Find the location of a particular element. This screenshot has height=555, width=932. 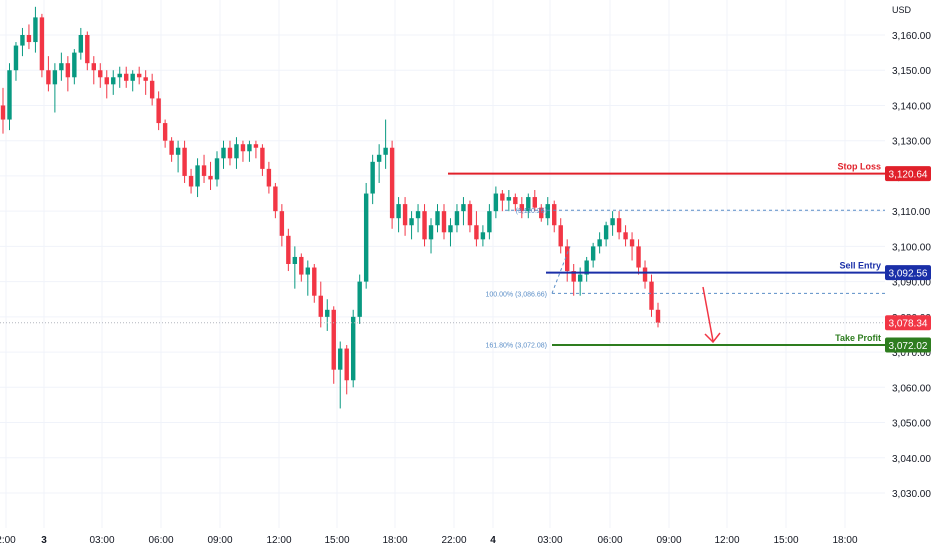

y-axis-tick-label: 3,140.00 is located at coordinates (911, 106).